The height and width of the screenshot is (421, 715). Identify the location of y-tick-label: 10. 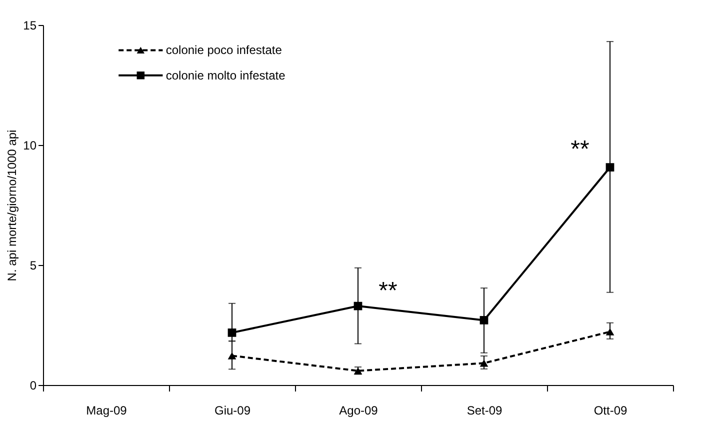
(30, 145).